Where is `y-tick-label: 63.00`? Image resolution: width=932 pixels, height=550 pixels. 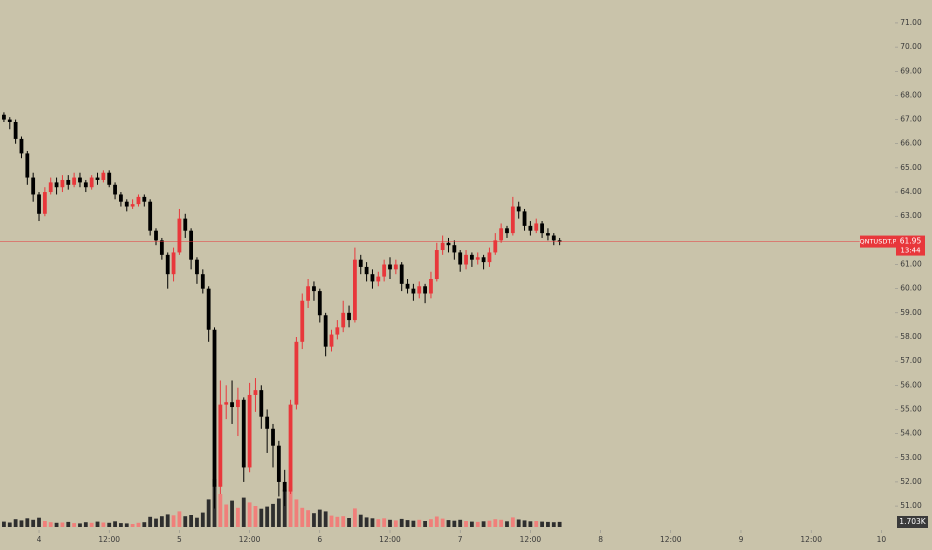
y-tick-label: 63.00 is located at coordinates (911, 215).